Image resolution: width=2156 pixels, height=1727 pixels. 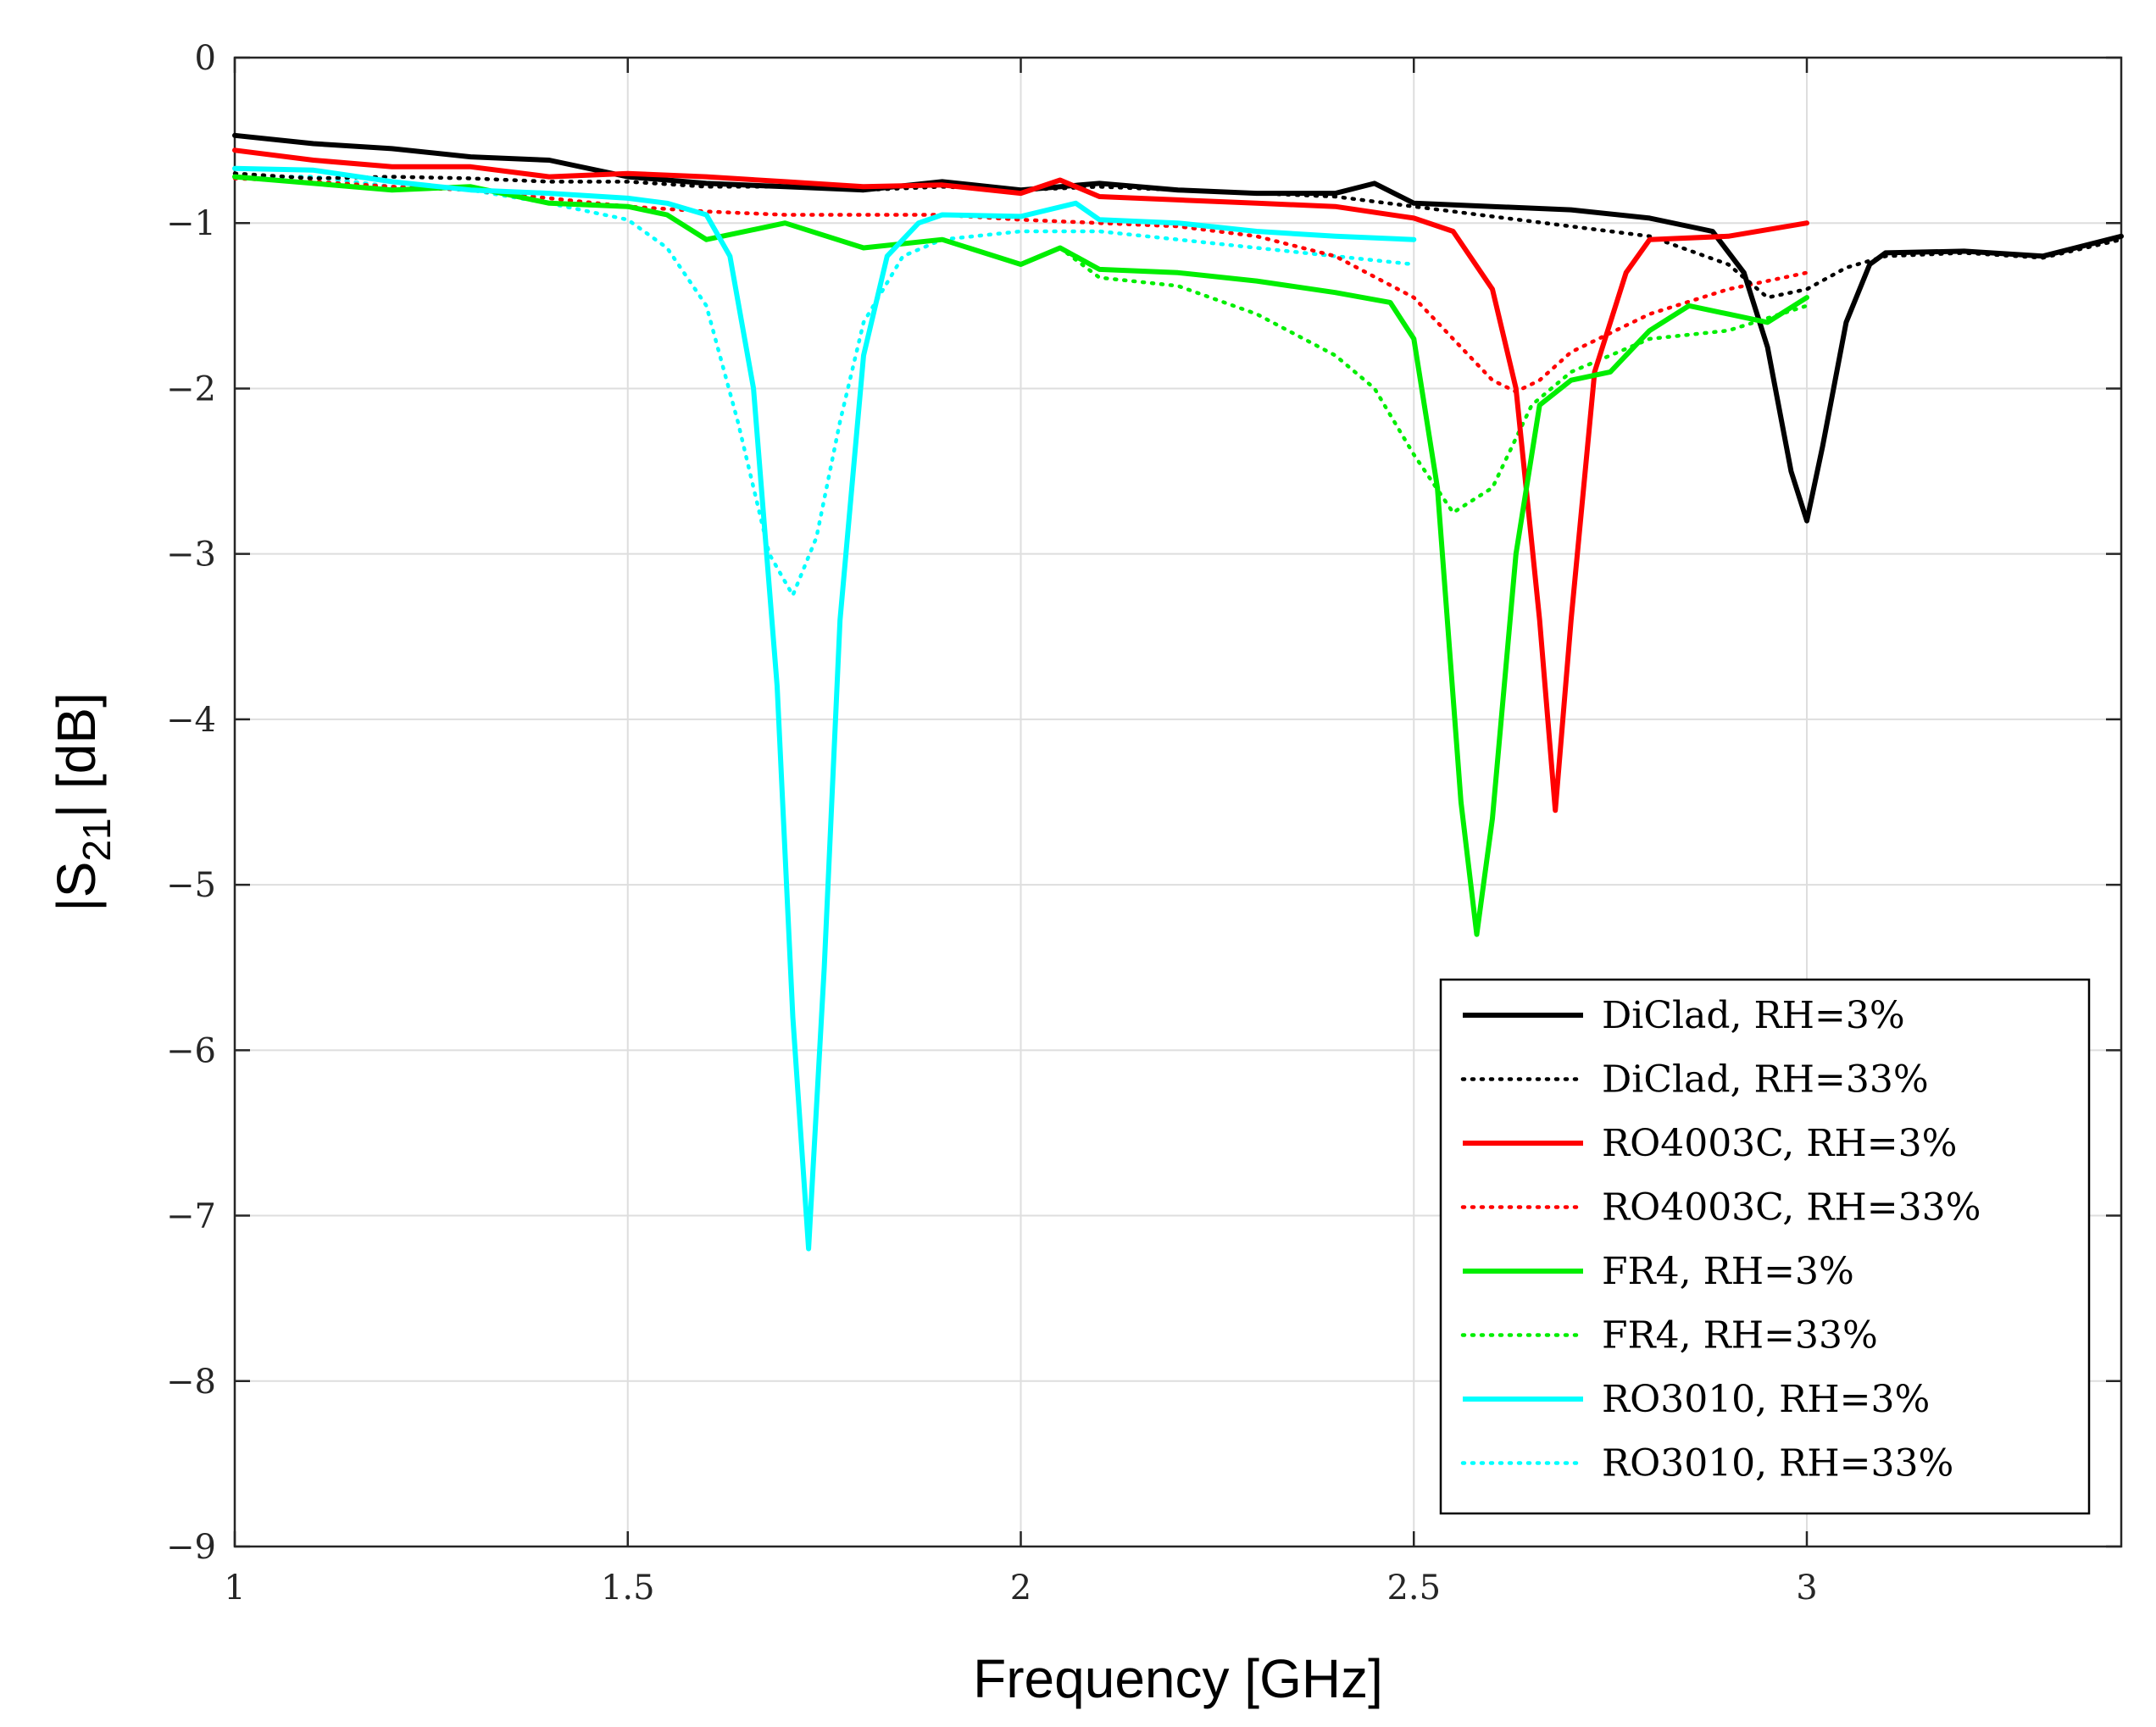 What do you see at coordinates (628, 1588) in the screenshot?
I see `x-tick-label: 1.5` at bounding box center [628, 1588].